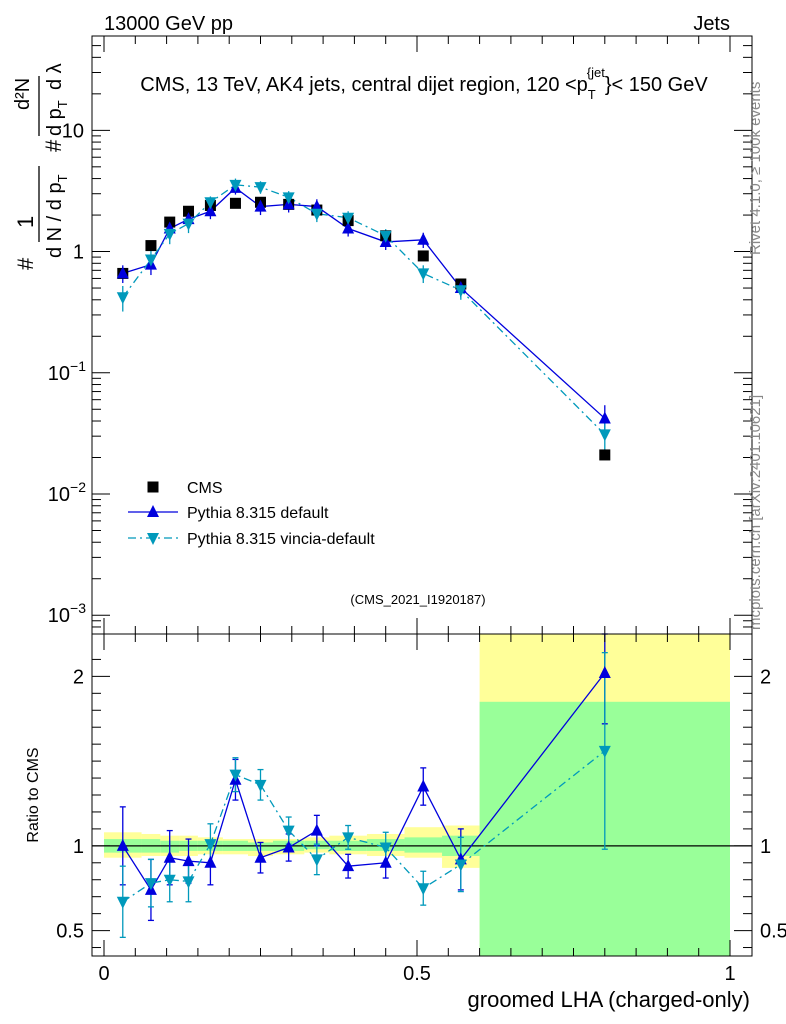  I want to click on ratio-y-tick-label-right: 2, so click(765, 677).